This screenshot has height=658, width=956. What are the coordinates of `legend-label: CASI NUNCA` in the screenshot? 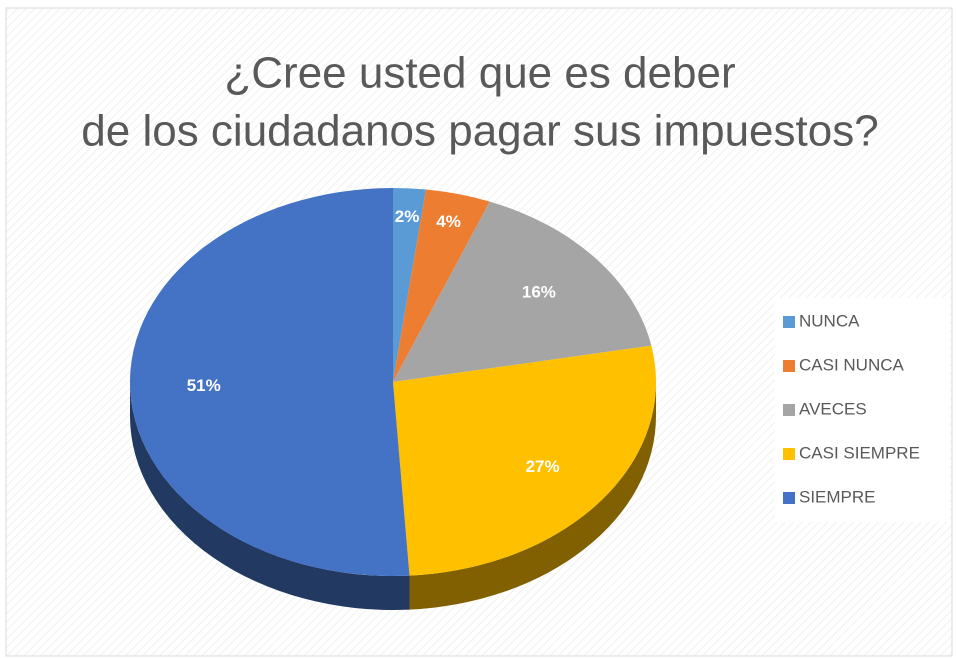 It's located at (852, 364).